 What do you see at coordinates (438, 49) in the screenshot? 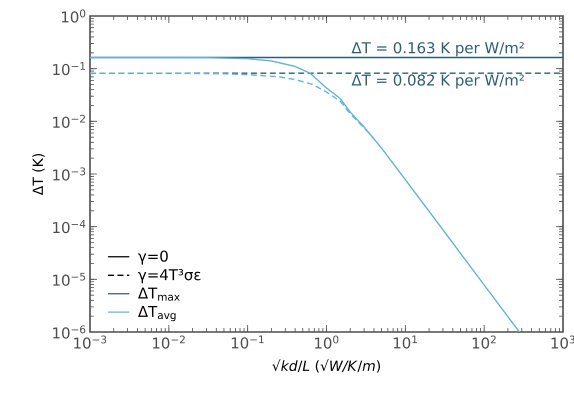
I see `annotation: ΔT = 0.163 K per W/m²` at bounding box center [438, 49].